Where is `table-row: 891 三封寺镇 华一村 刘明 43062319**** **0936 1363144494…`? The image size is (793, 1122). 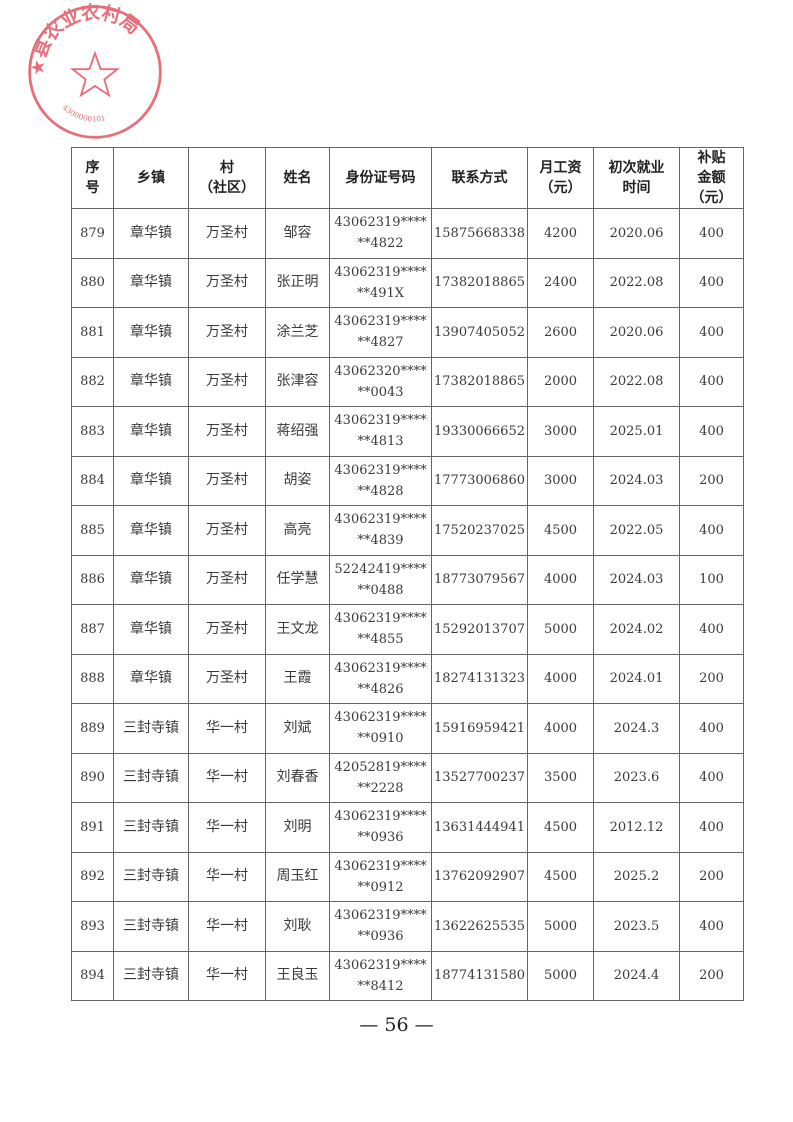 table-row: 891 三封寺镇 华一村 刘明 43062319**** **0936 1363144494… is located at coordinates (407, 827).